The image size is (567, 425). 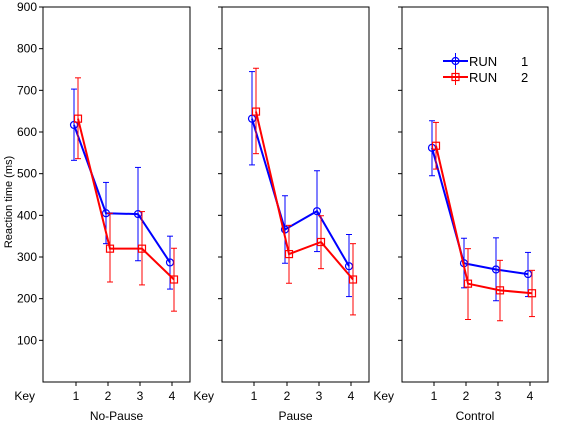 What do you see at coordinates (27, 174) in the screenshot?
I see `y-tick-label: 500` at bounding box center [27, 174].